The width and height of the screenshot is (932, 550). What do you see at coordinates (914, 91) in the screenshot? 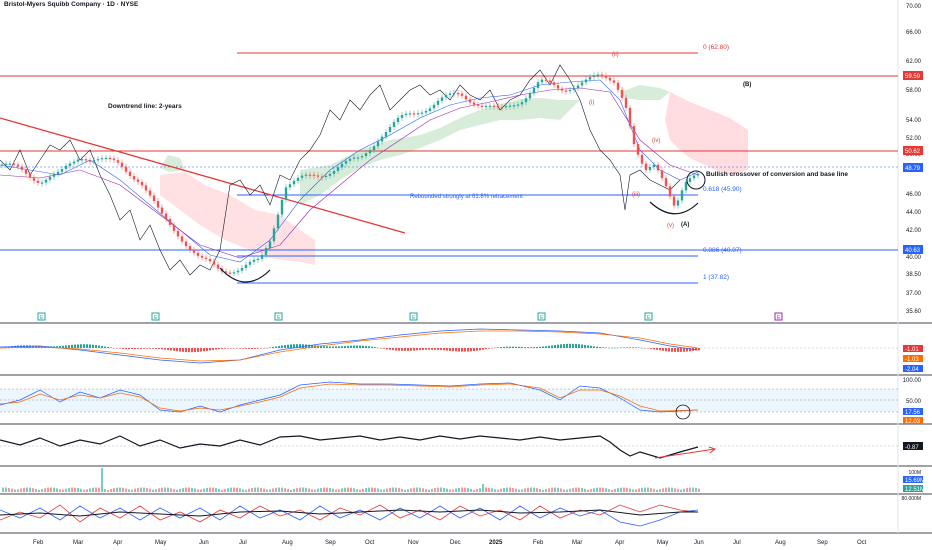
I see `price-tick: 58.00` at bounding box center [914, 91].